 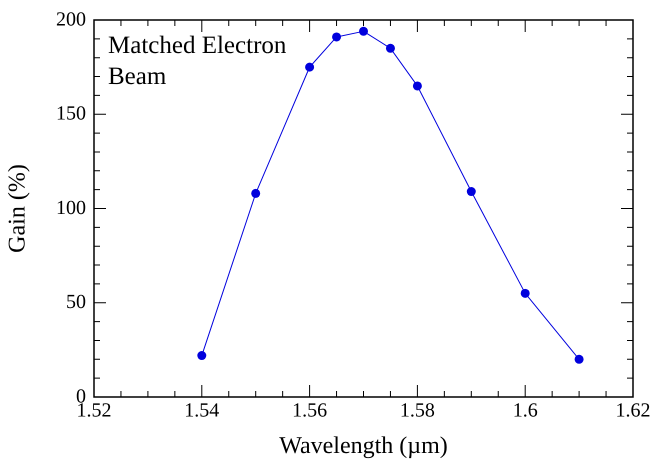 What do you see at coordinates (310, 410) in the screenshot?
I see `x-tick-label: 1.56` at bounding box center [310, 410].